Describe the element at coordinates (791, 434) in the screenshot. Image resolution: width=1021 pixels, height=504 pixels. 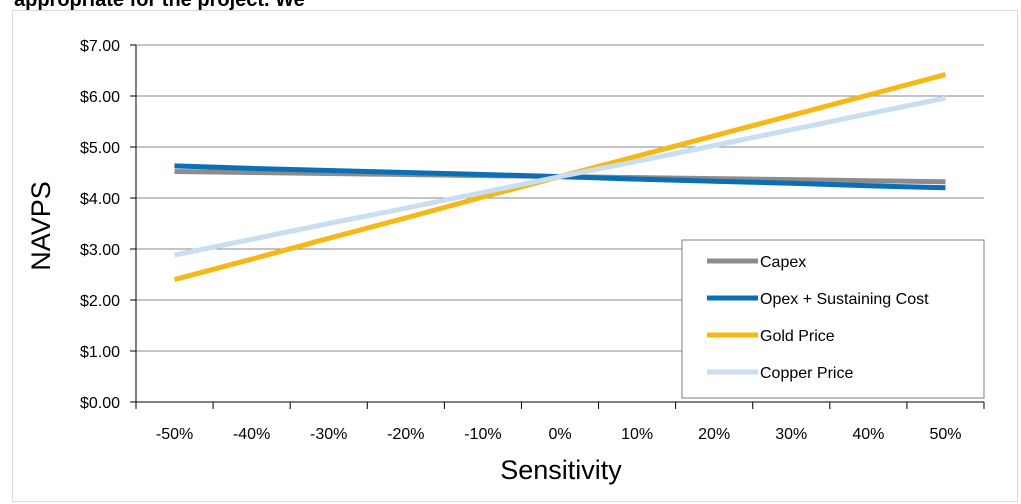
I see `x-tick-label: 30%` at that location.